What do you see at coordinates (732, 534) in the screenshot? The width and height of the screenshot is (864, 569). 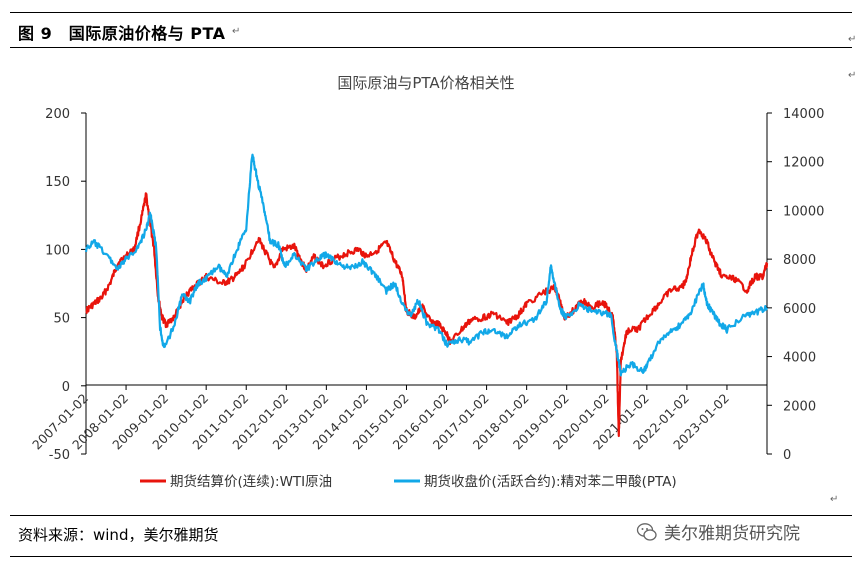 I see `watermark-text: 美尔雅期货研究院` at bounding box center [732, 534].